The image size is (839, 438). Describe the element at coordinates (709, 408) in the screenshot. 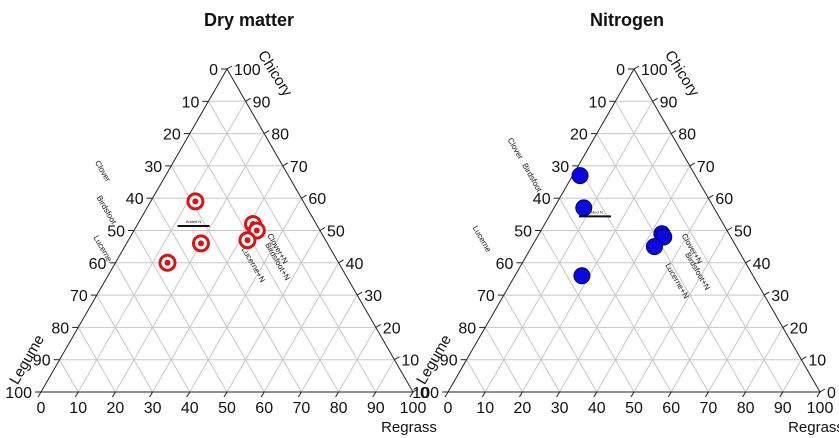

I see `tick-label-bottom: 70` at that location.